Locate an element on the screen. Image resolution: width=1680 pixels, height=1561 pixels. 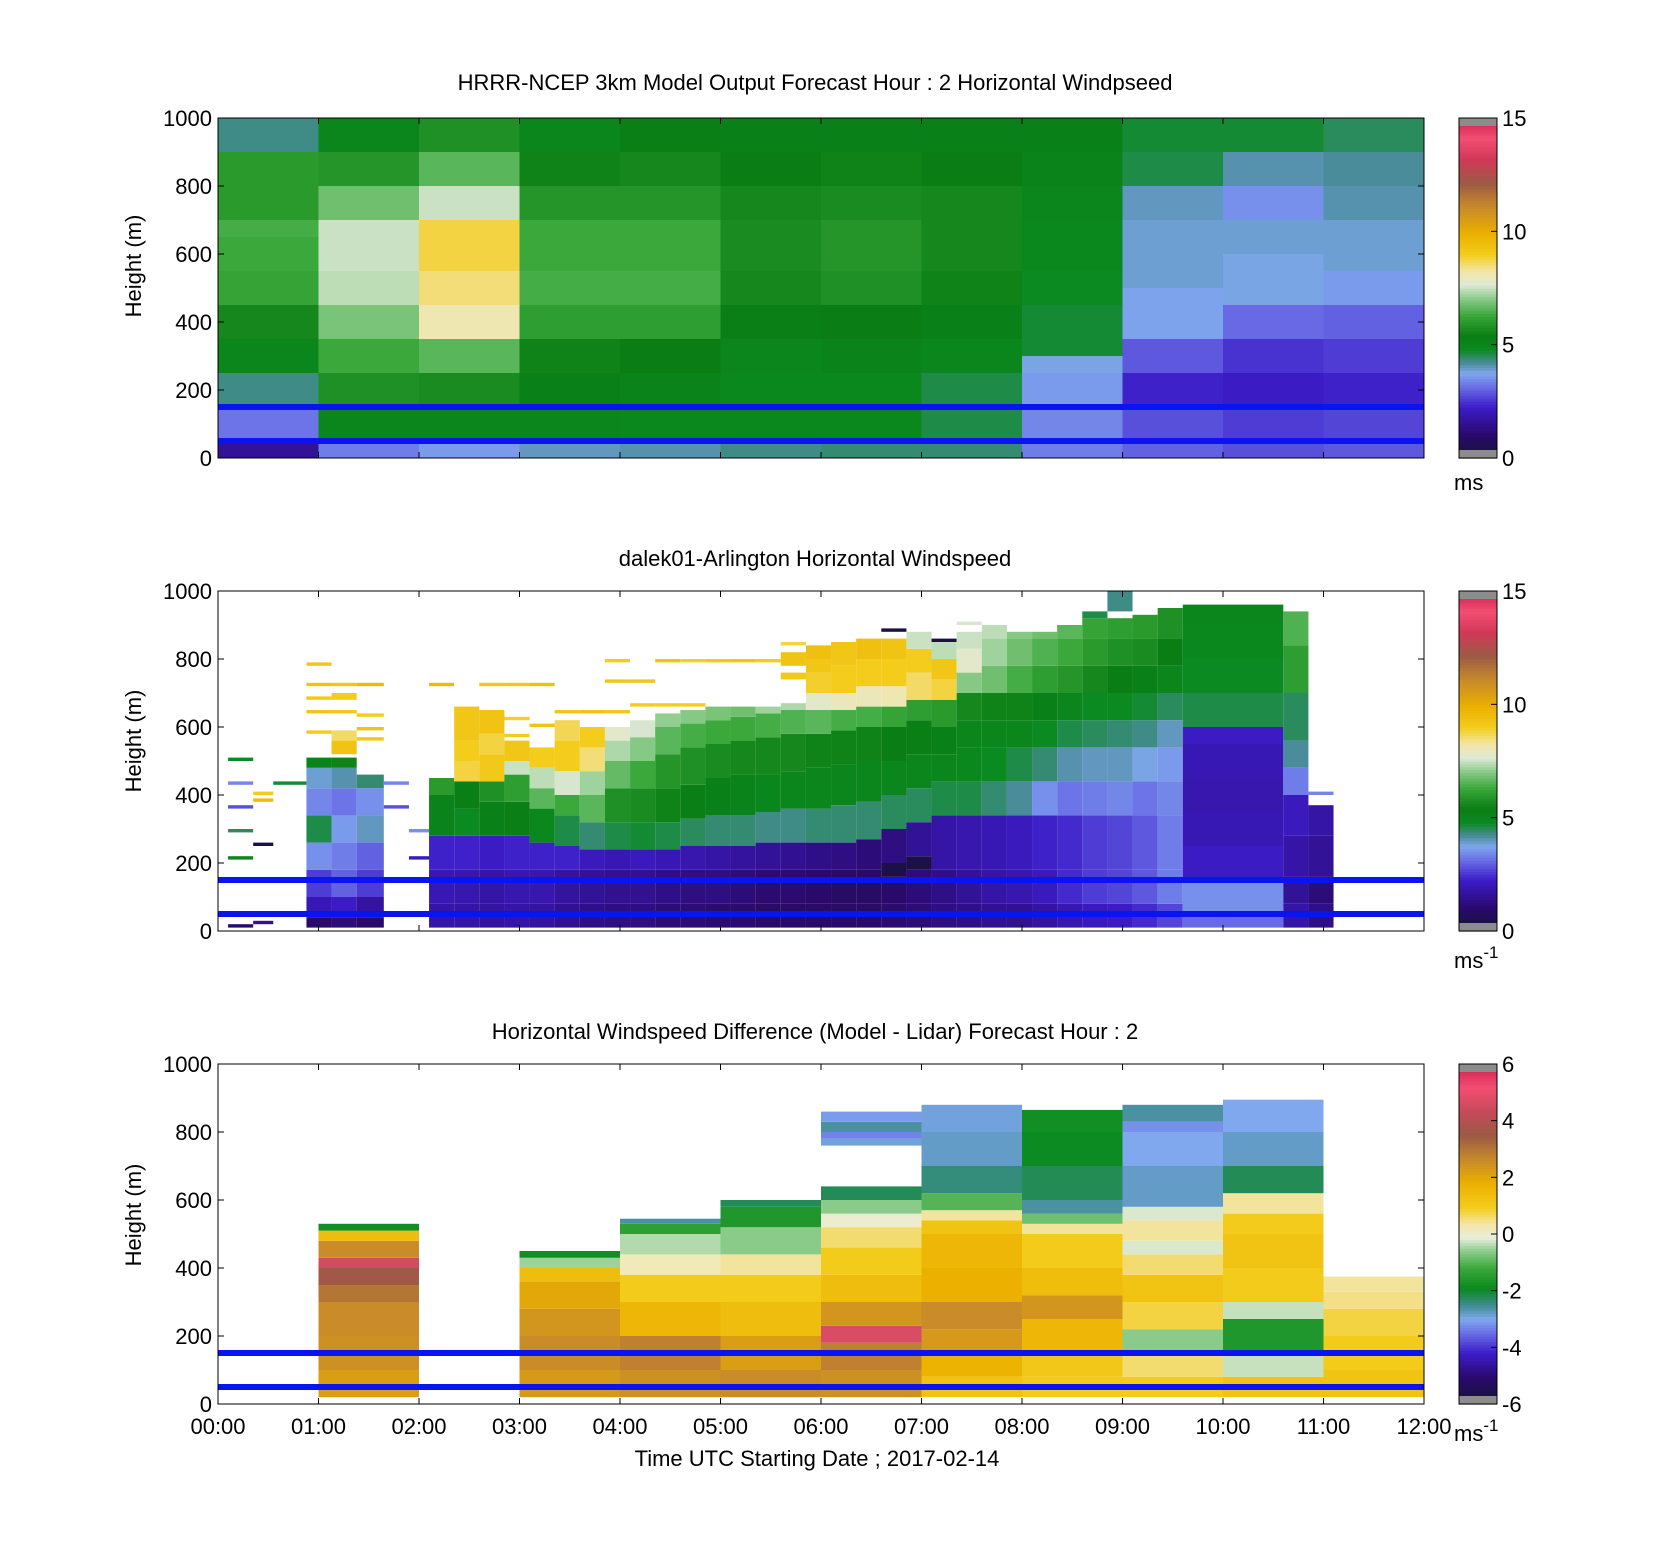
x-tick-label: 11:00 is located at coordinates (1323, 1426).